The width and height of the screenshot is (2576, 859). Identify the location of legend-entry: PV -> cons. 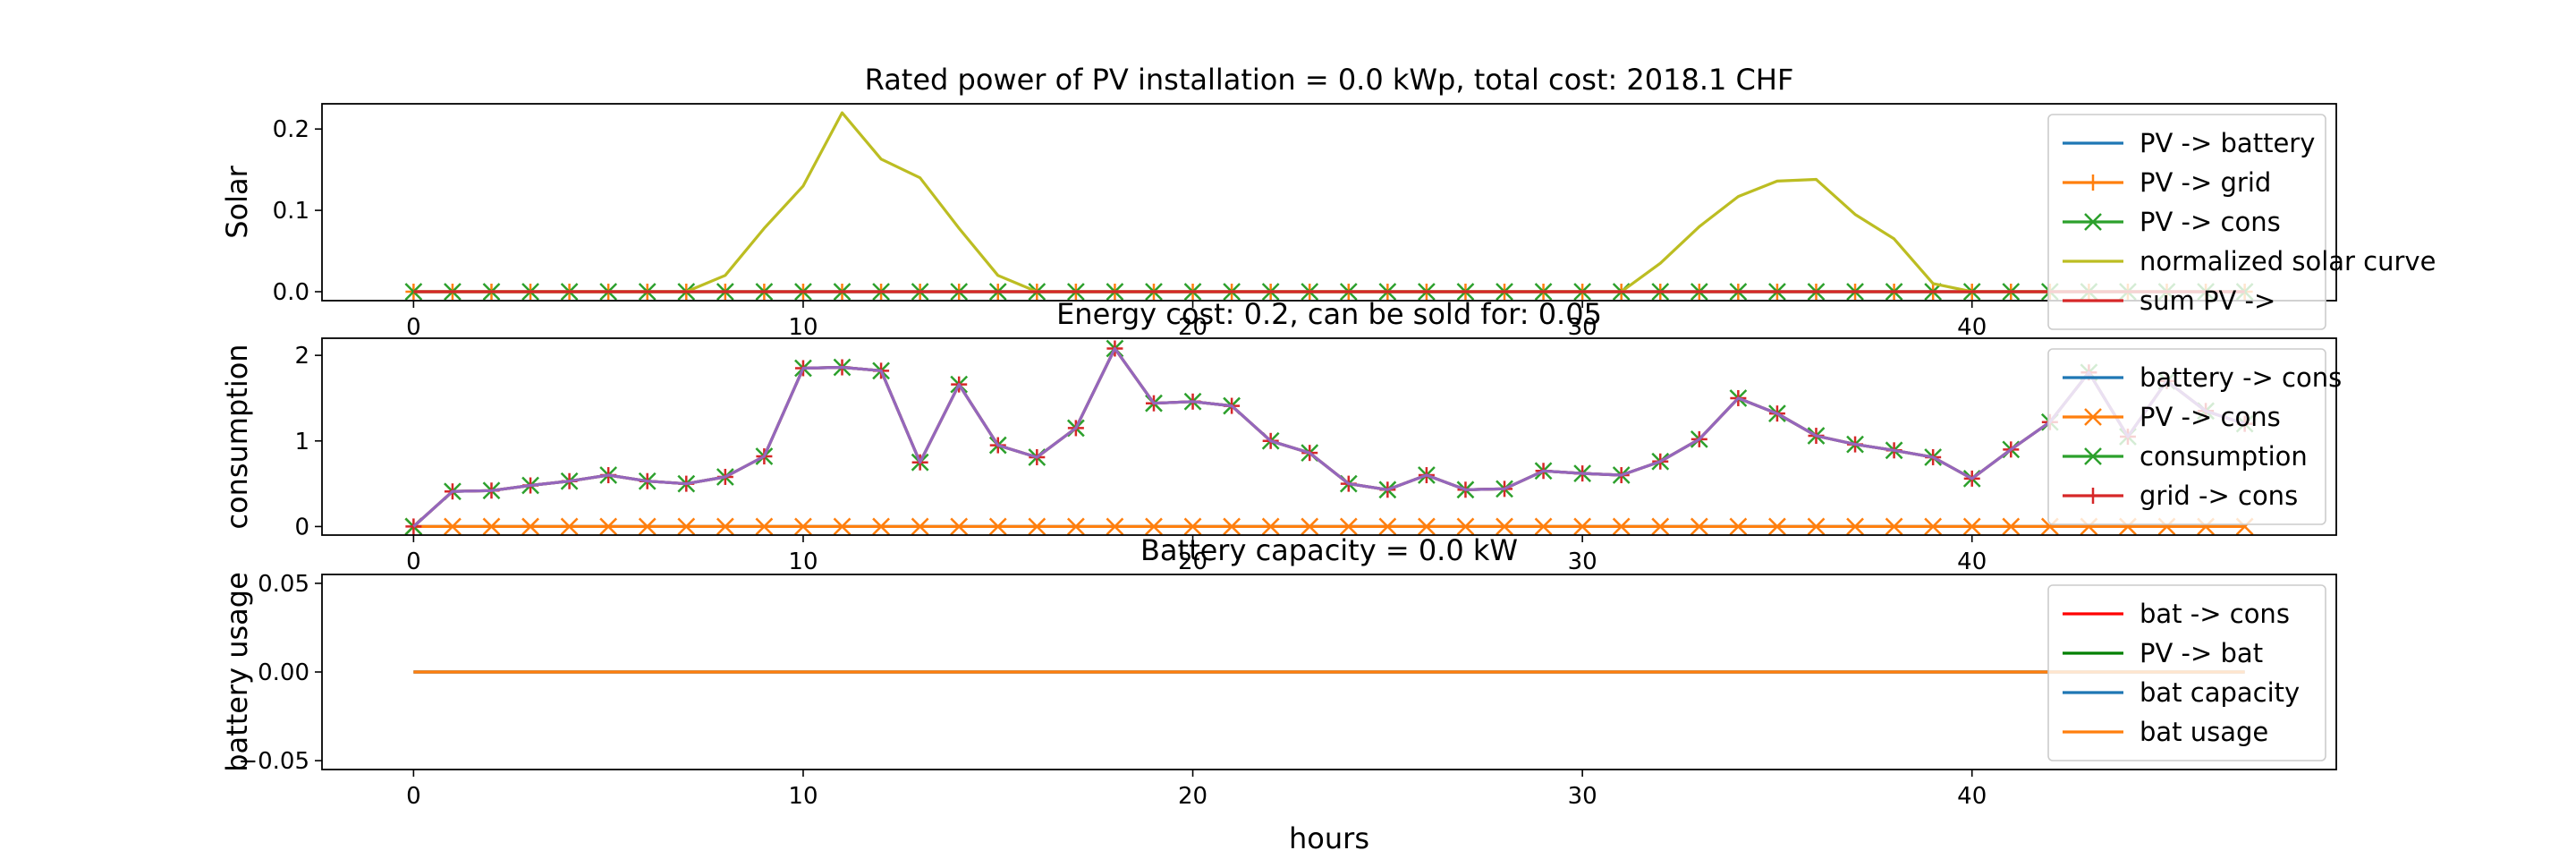
(2172, 417).